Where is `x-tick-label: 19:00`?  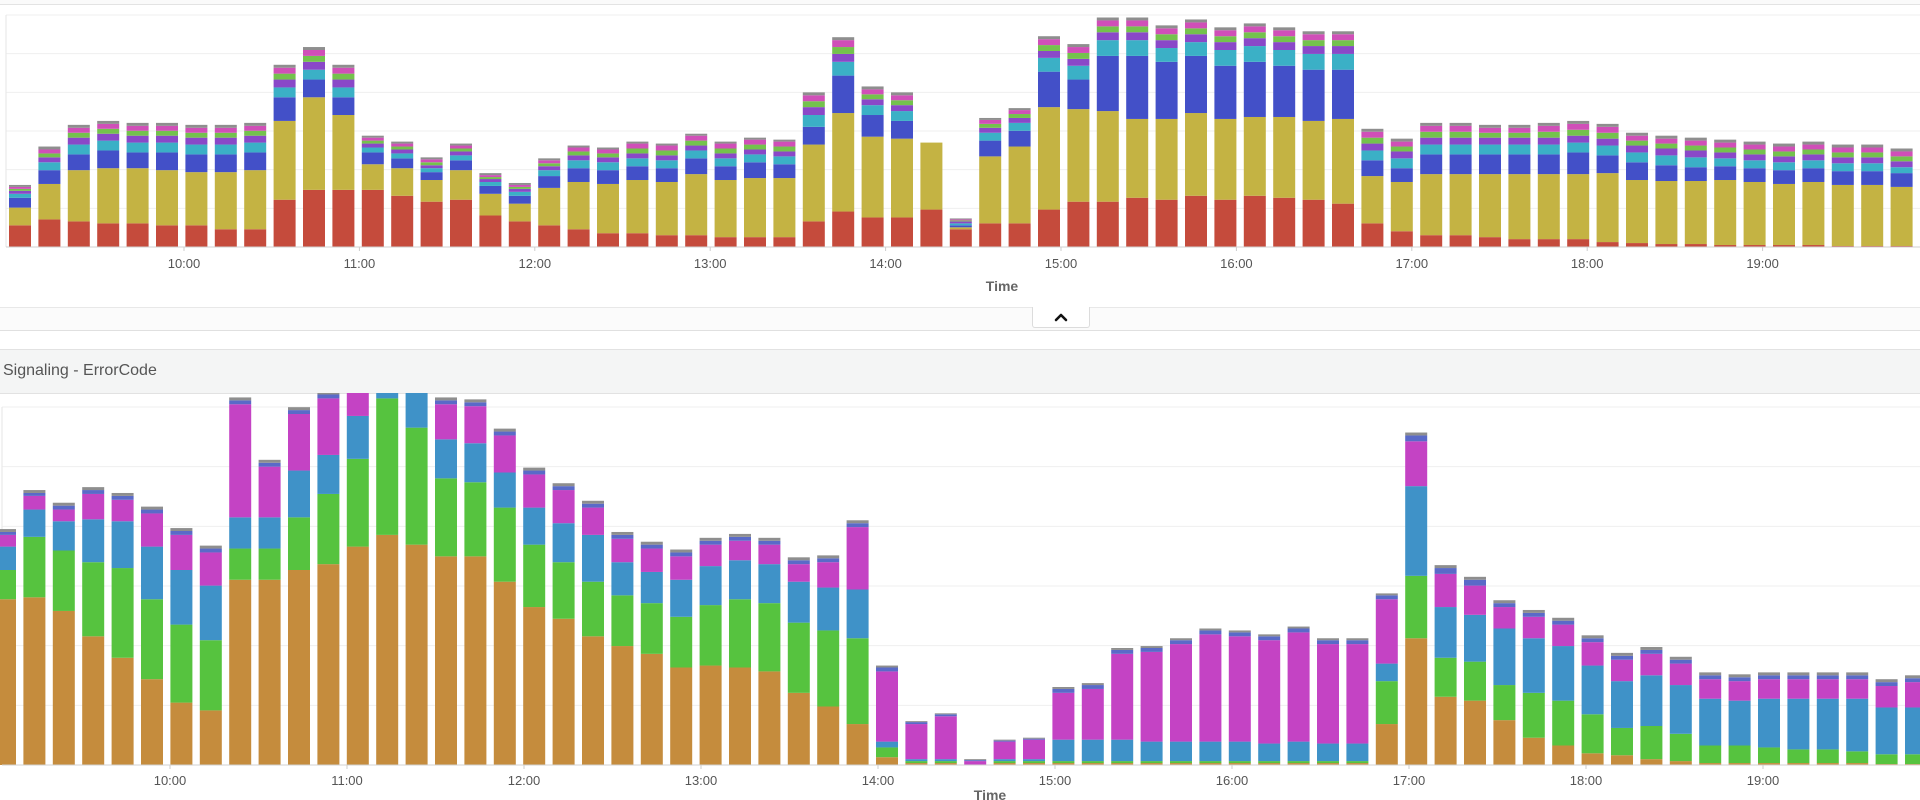
x-tick-label: 19:00 is located at coordinates (1762, 263).